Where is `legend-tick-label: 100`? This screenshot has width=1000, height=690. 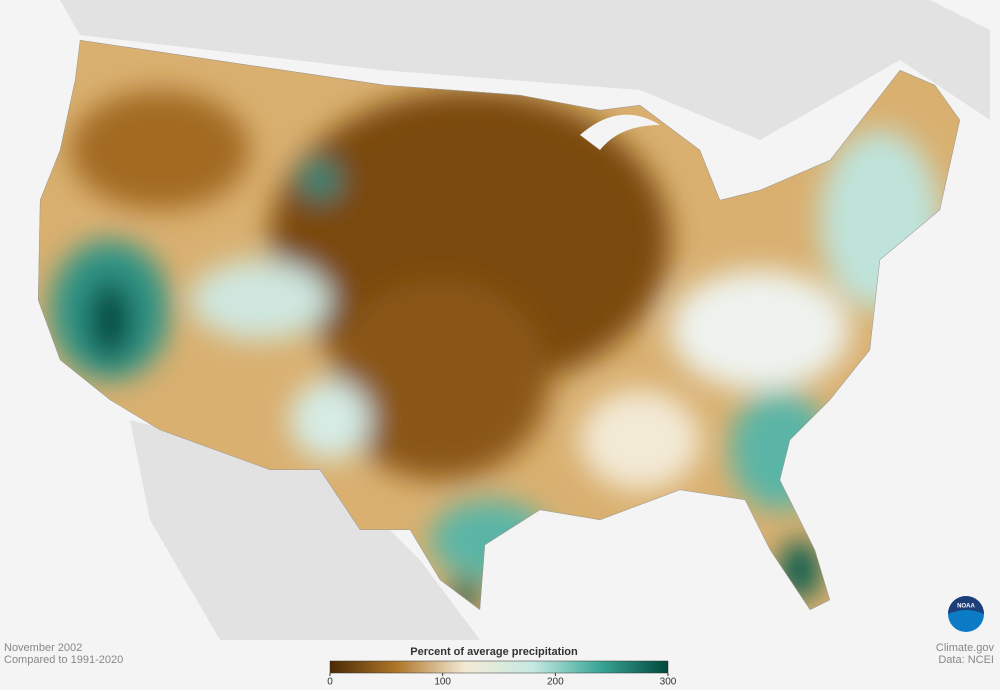 legend-tick-label: 100 is located at coordinates (442, 682).